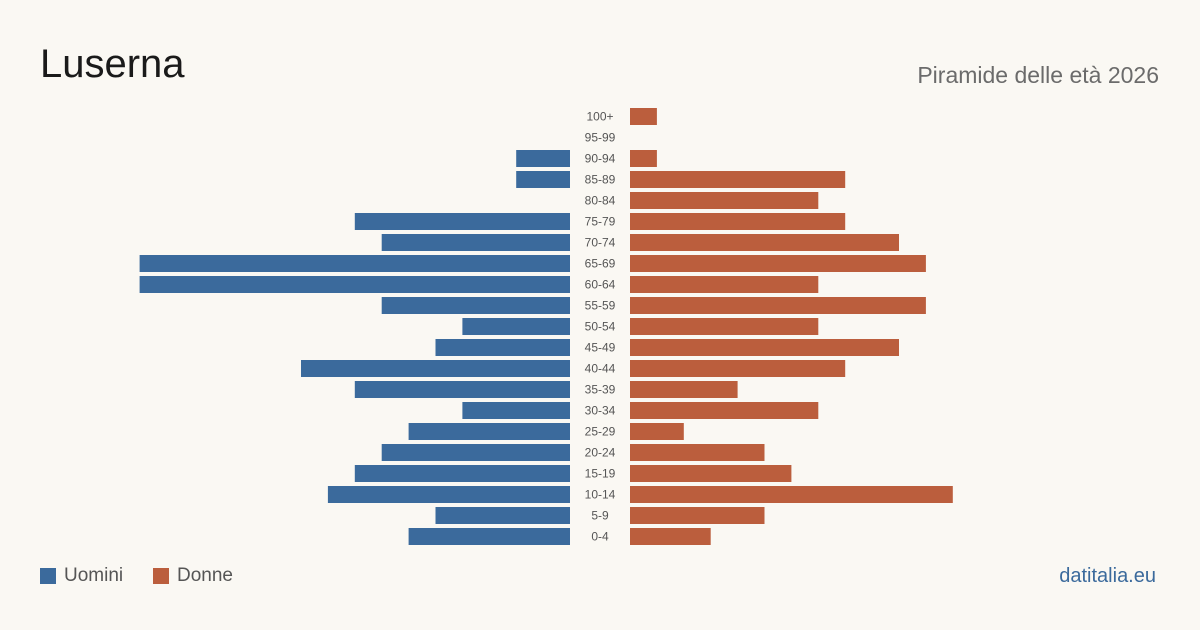 This screenshot has width=1200, height=630. What do you see at coordinates (112, 64) in the screenshot?
I see `chart-title: Luserna` at bounding box center [112, 64].